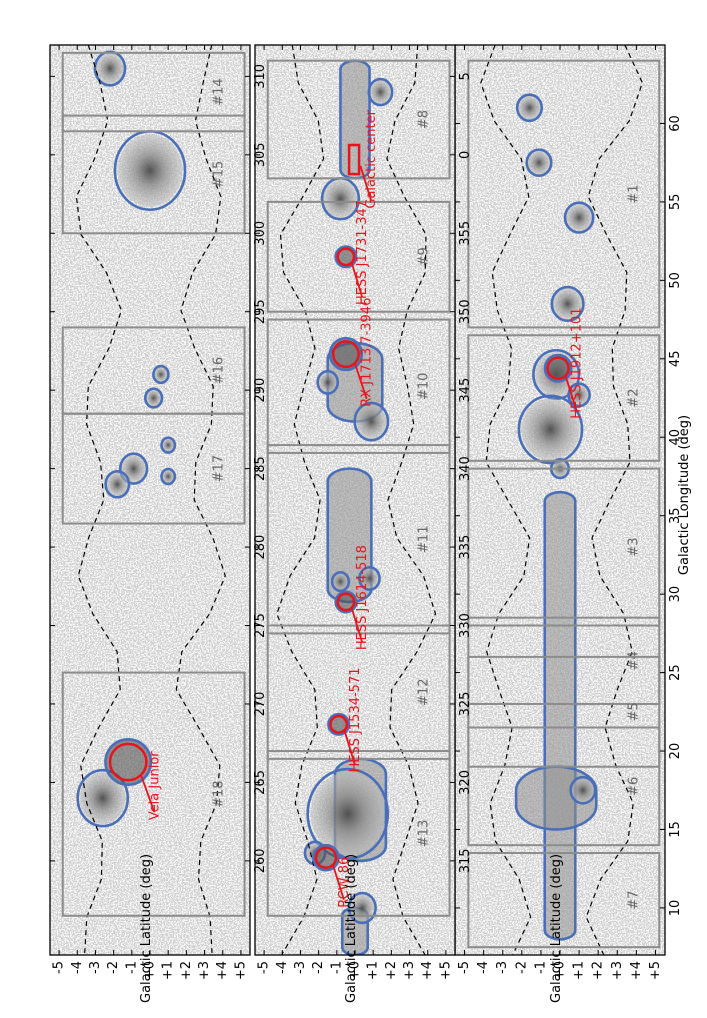  I want to click on lon-tick-label: 40, so click(675, 437).